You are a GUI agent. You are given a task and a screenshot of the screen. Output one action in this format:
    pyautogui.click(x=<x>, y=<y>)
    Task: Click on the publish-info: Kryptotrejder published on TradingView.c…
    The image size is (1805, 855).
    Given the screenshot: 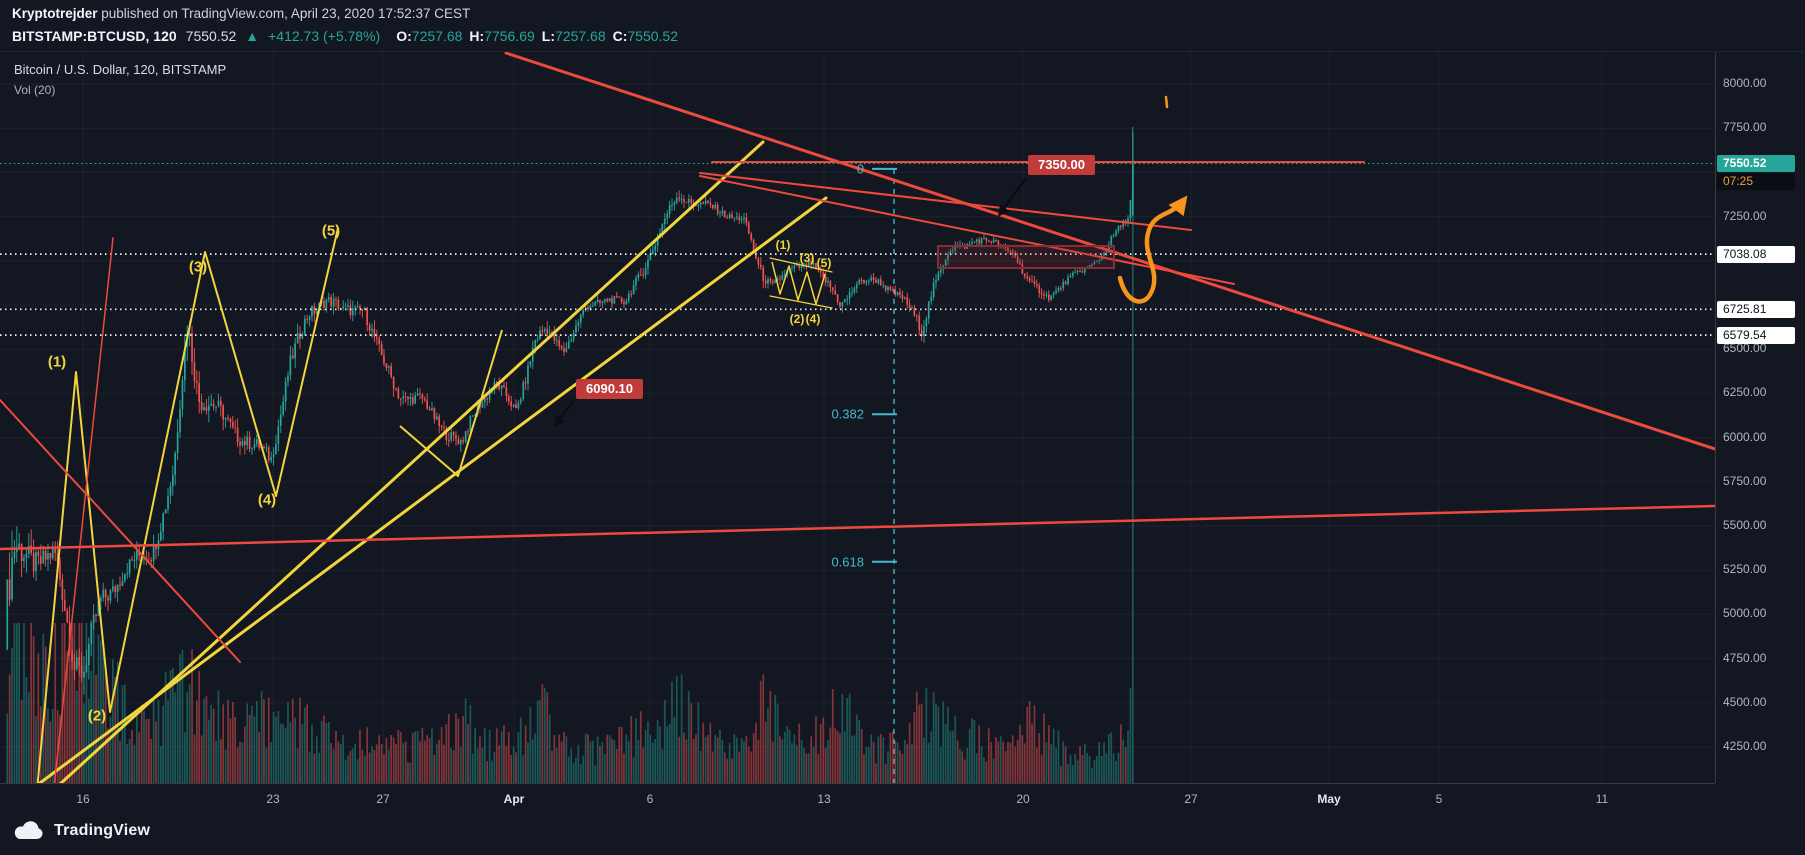 What is the action you would take?
    pyautogui.click(x=241, y=13)
    